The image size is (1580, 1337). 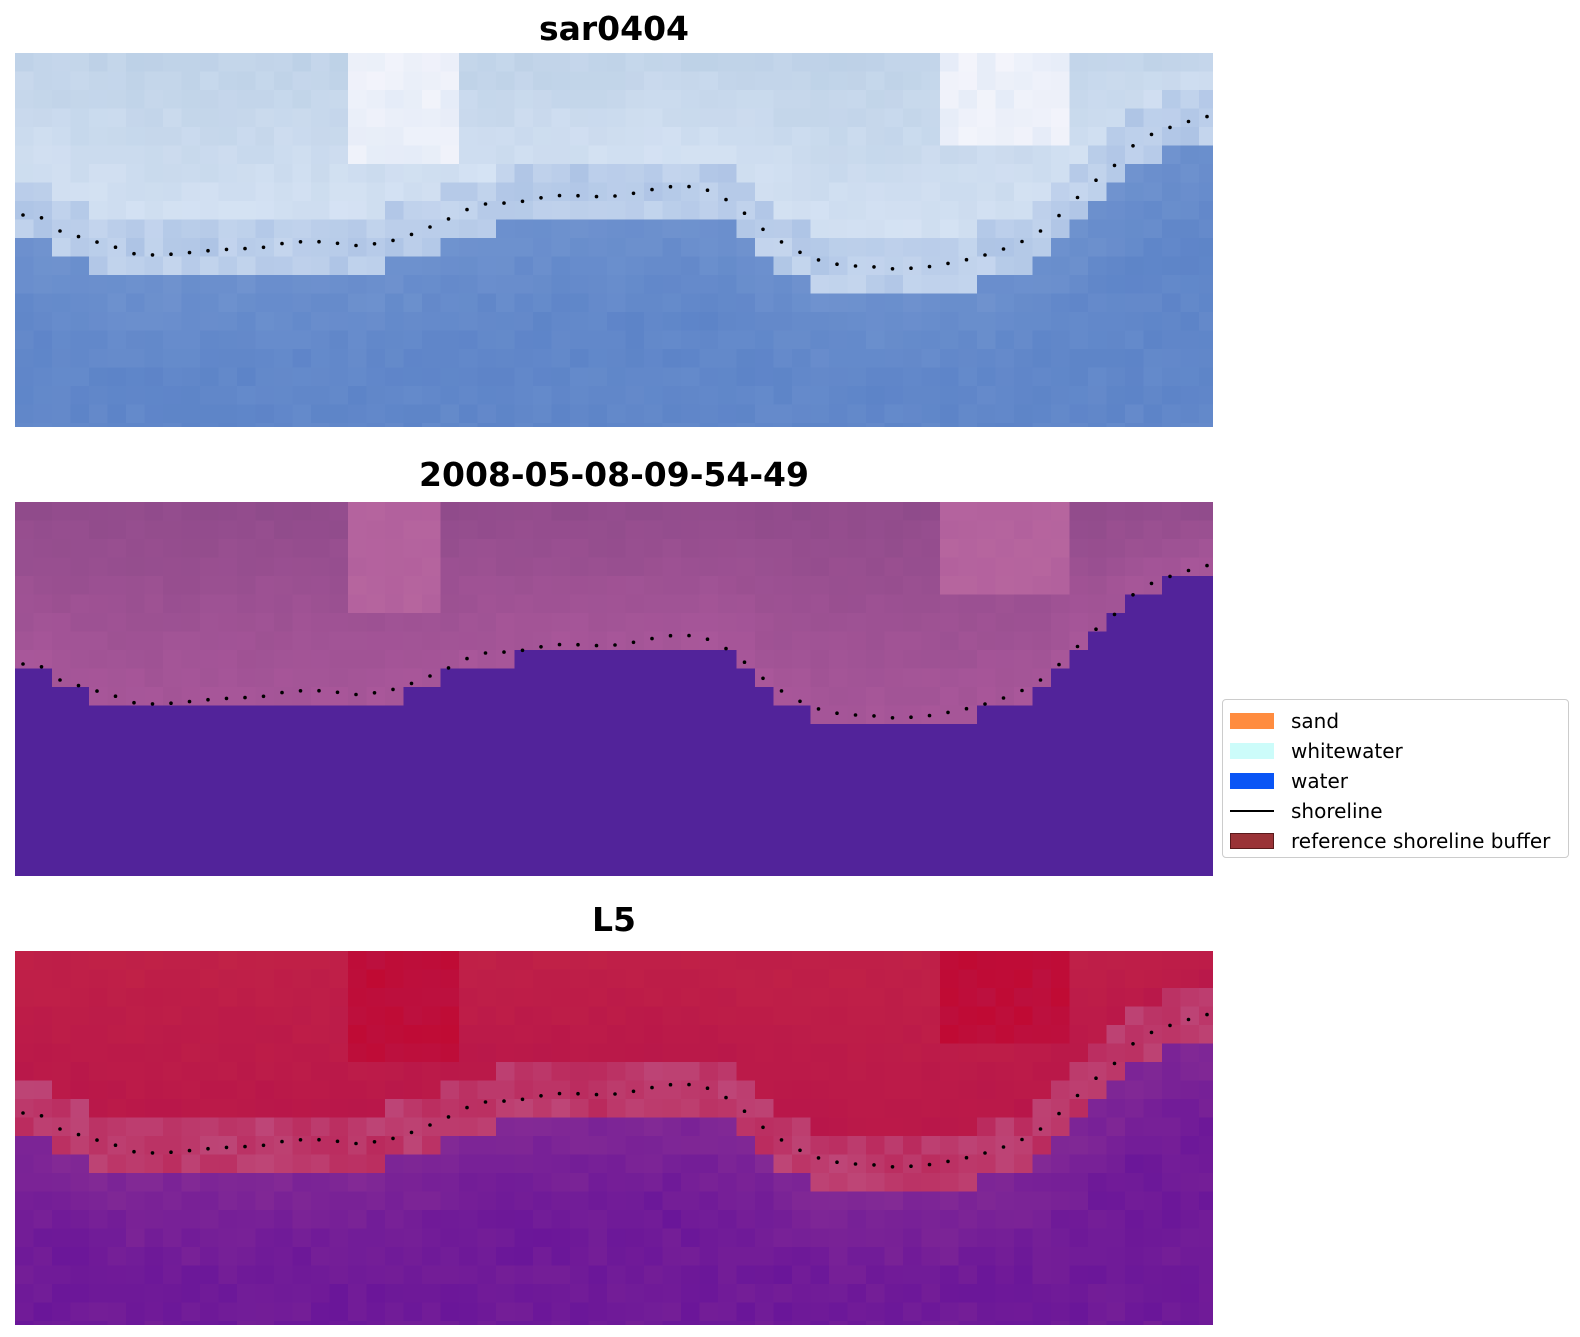 What do you see at coordinates (1252, 781) in the screenshot?
I see `water-swatch` at bounding box center [1252, 781].